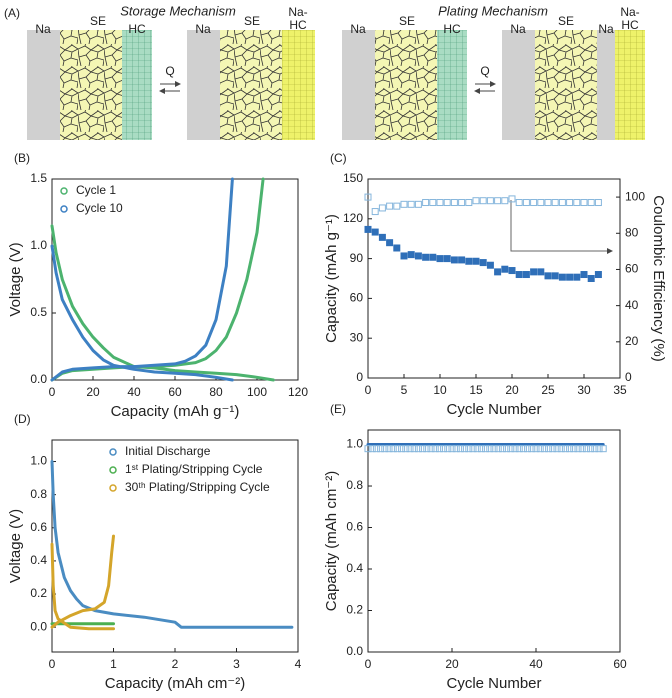 Image resolution: width=672 pixels, height=698 pixels. Describe the element at coordinates (99, 208) in the screenshot. I see `legend-label: Cycle 10` at that location.